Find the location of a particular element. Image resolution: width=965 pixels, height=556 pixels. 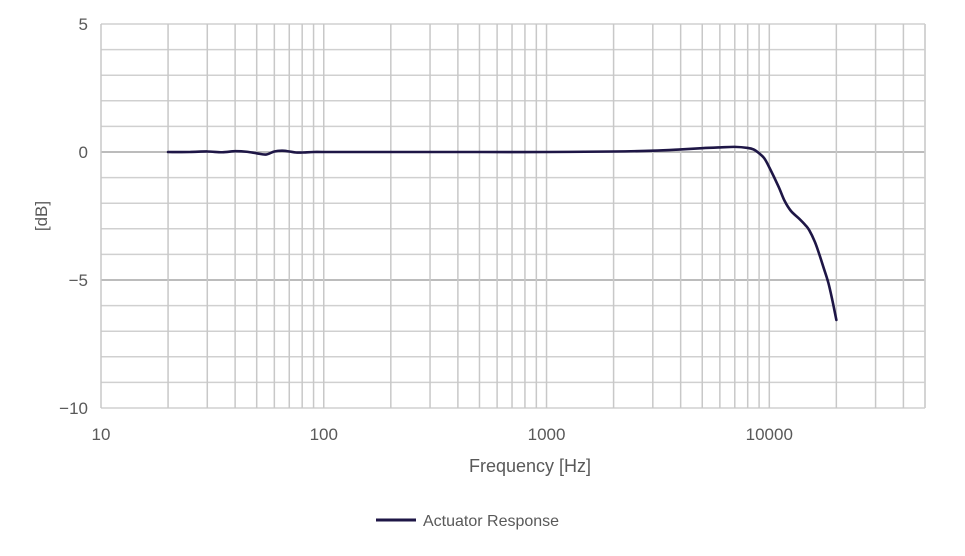

y-axis-label: [dB] is located at coordinates (41, 216).